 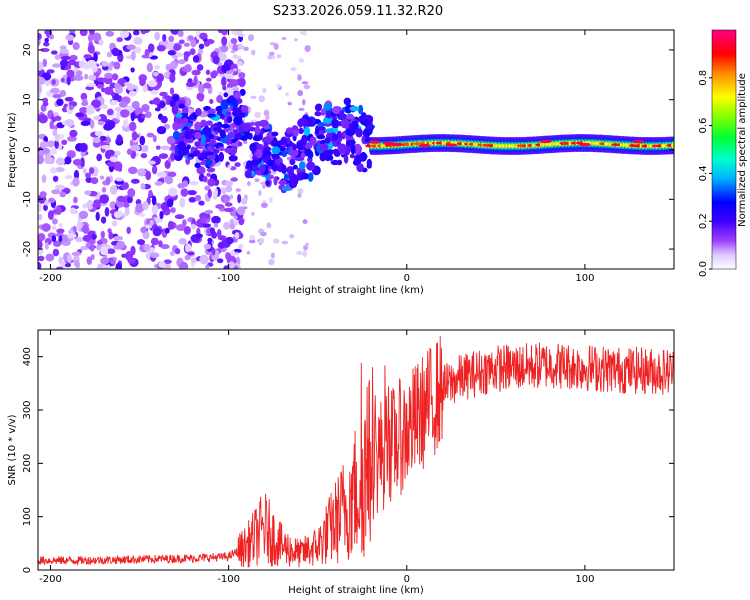 What do you see at coordinates (27, 149) in the screenshot?
I see `y-tick-label: 0` at bounding box center [27, 149].